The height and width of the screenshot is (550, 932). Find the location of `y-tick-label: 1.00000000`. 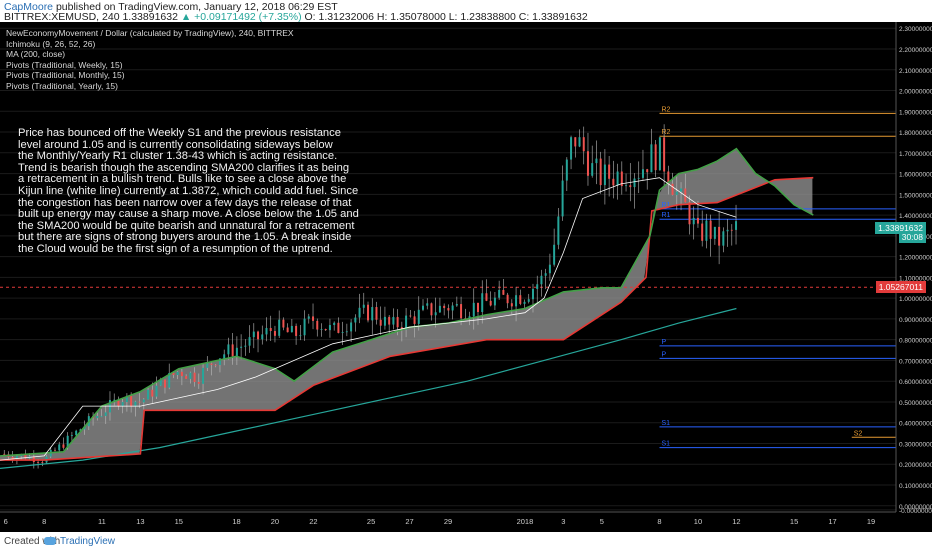

y-tick-label: 1.00000000 is located at coordinates (915, 299).